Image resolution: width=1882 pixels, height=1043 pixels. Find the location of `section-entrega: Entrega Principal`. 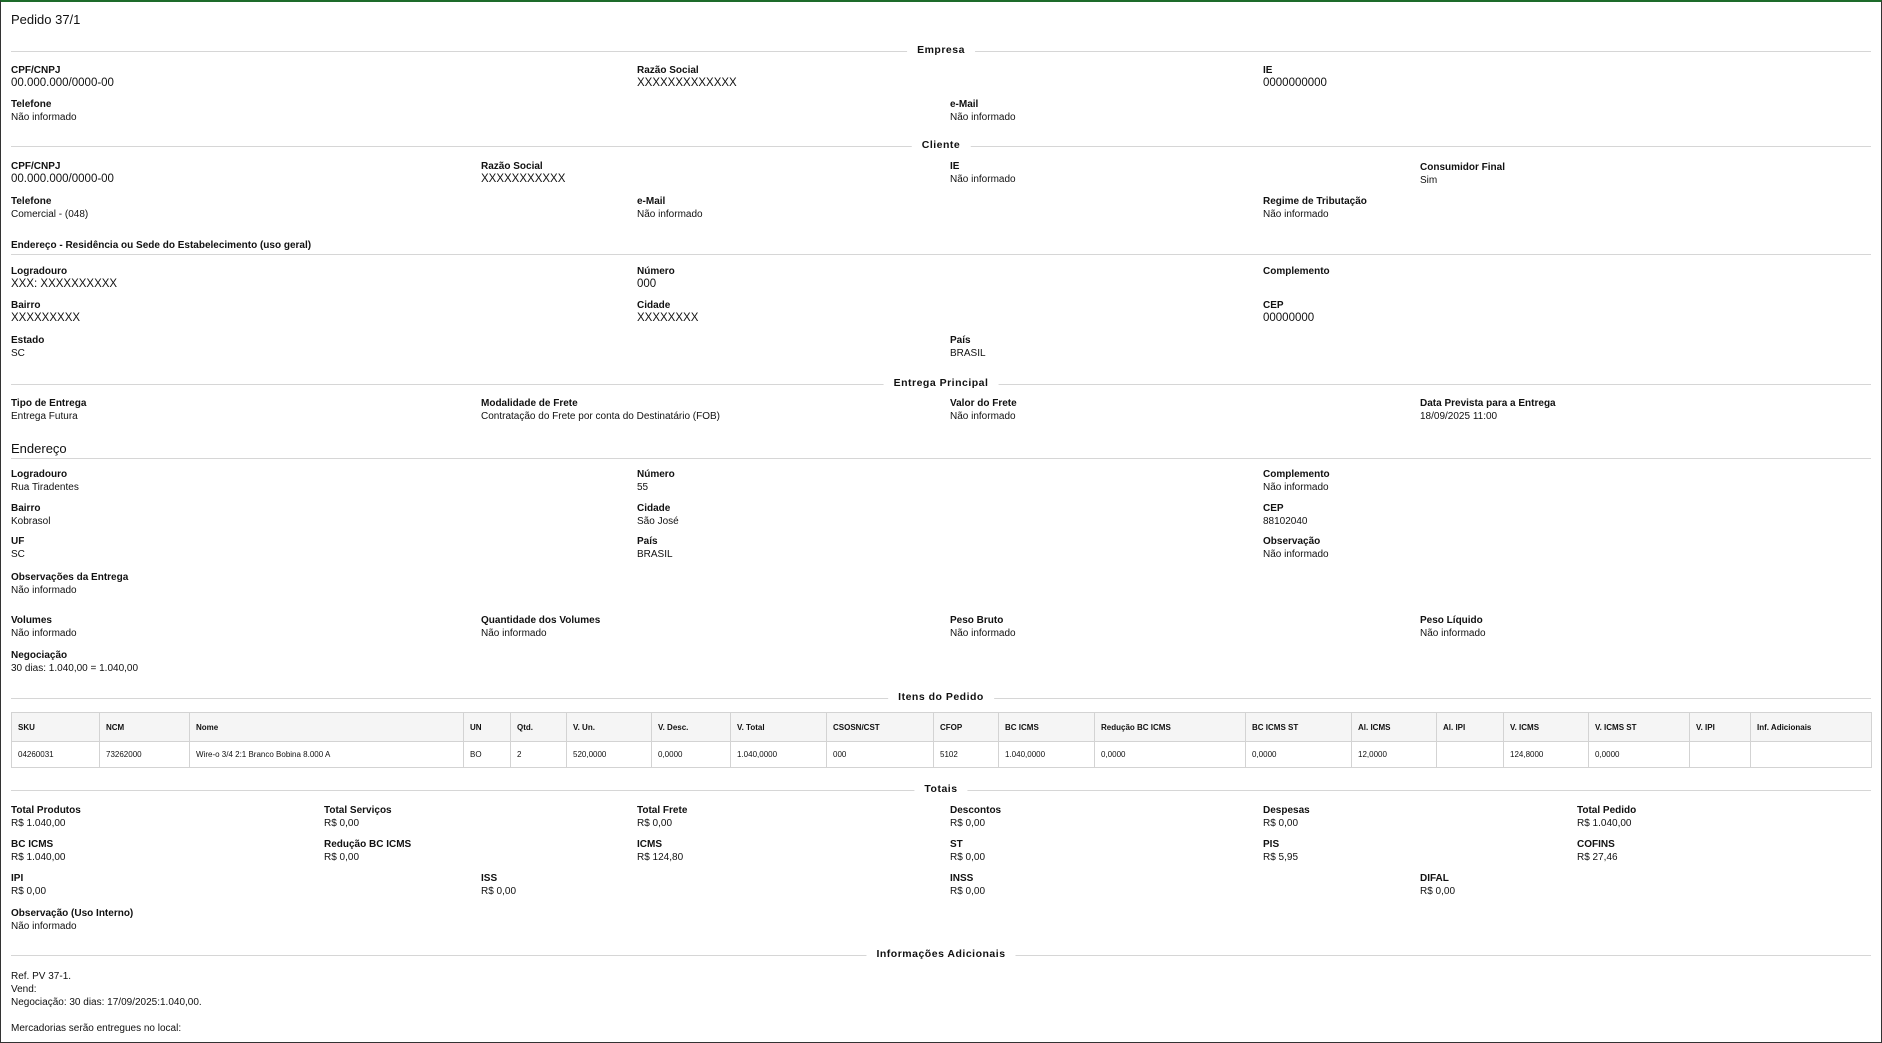

section-entrega: Entrega Principal is located at coordinates (941, 384).